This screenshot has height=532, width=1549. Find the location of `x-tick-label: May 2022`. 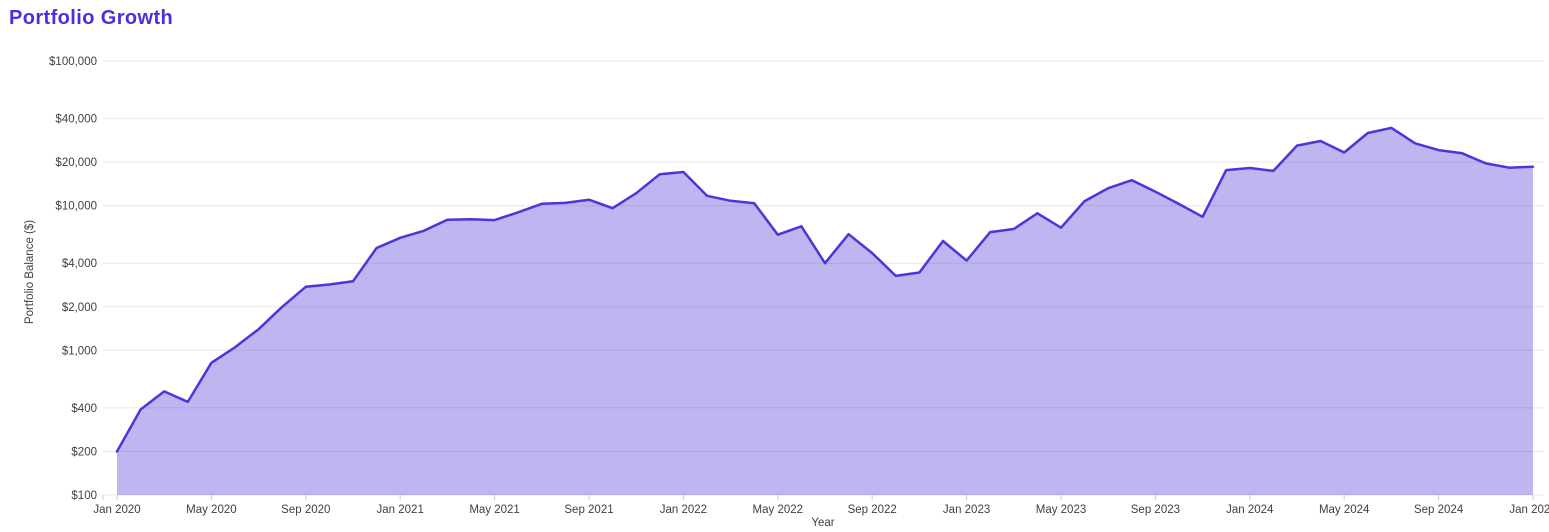

x-tick-label: May 2022 is located at coordinates (778, 510).